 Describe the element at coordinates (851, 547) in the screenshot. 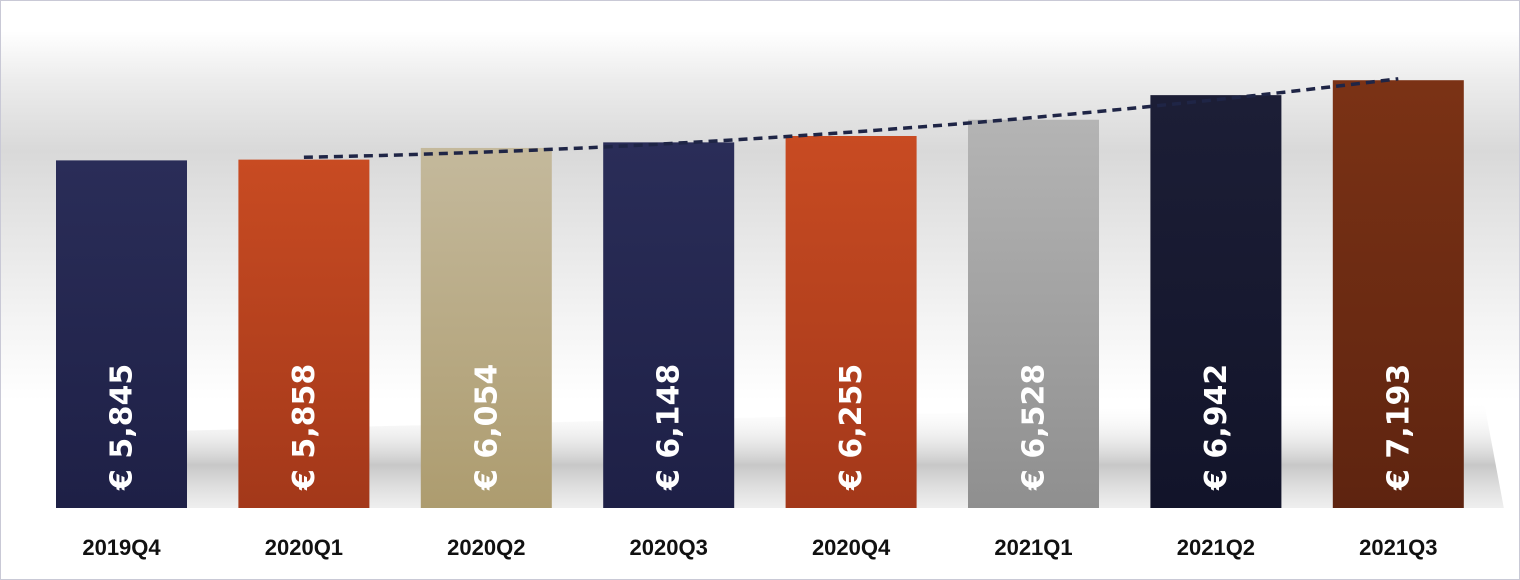

I see `tick-label-2020Q4: 2020Q4` at that location.